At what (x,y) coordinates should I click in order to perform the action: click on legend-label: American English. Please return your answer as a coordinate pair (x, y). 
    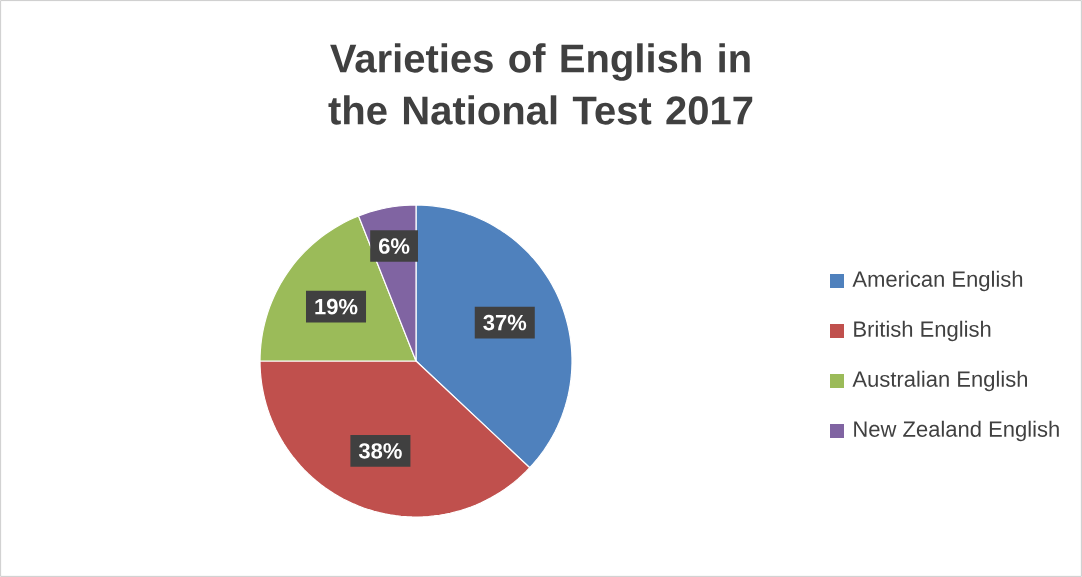
    Looking at the image, I should click on (937, 281).